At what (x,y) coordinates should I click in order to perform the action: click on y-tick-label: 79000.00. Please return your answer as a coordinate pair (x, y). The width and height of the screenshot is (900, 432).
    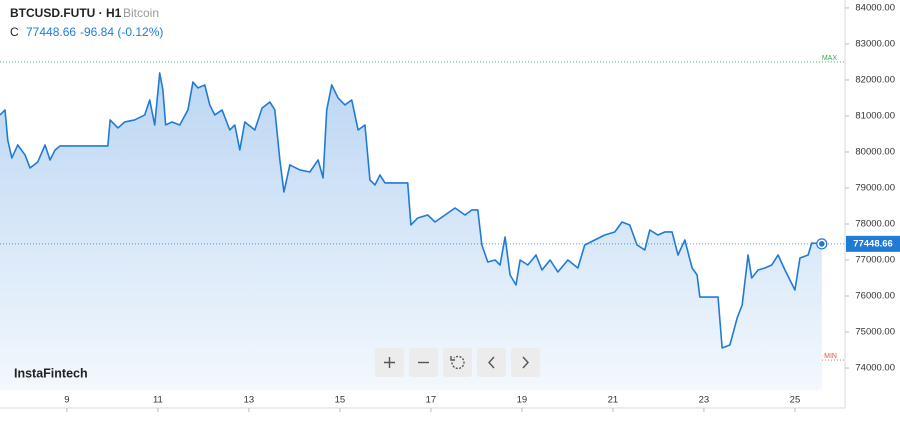
    Looking at the image, I should click on (875, 187).